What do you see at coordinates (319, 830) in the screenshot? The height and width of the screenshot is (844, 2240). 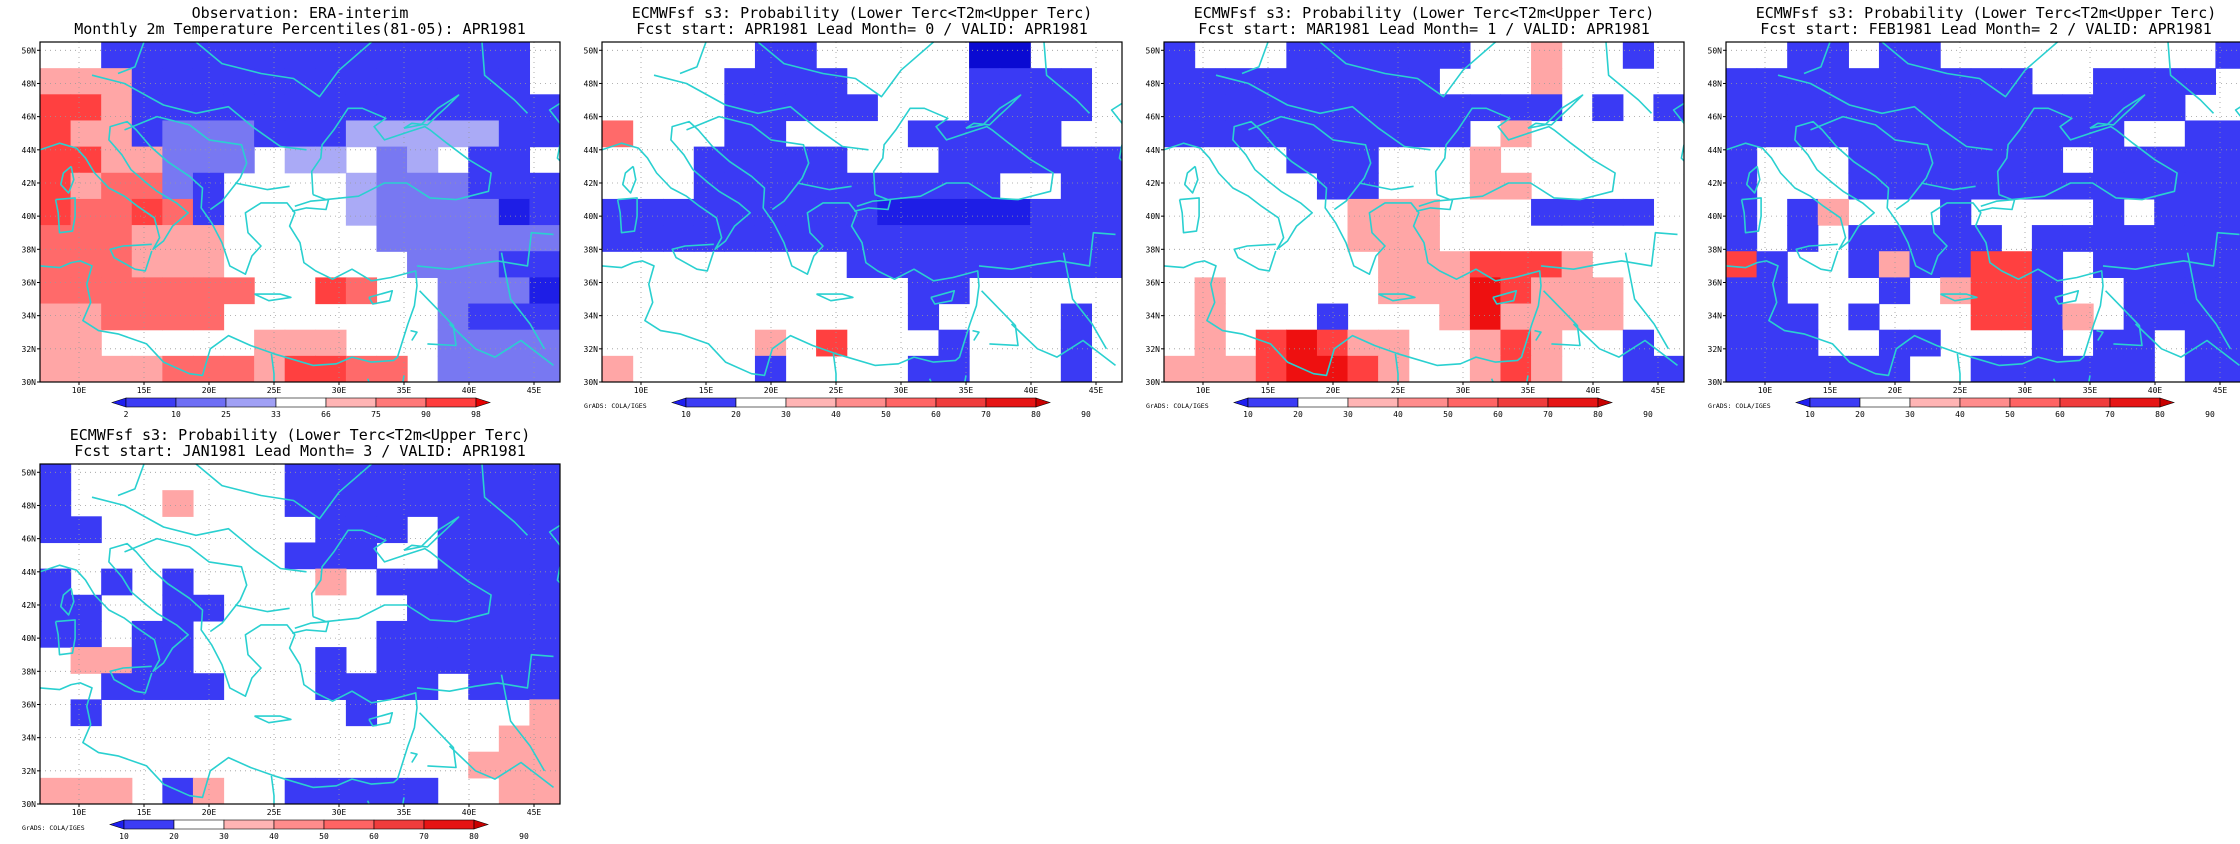 I see `colorbar: 10 20 30 40 50 60 70 80 90` at bounding box center [319, 830].